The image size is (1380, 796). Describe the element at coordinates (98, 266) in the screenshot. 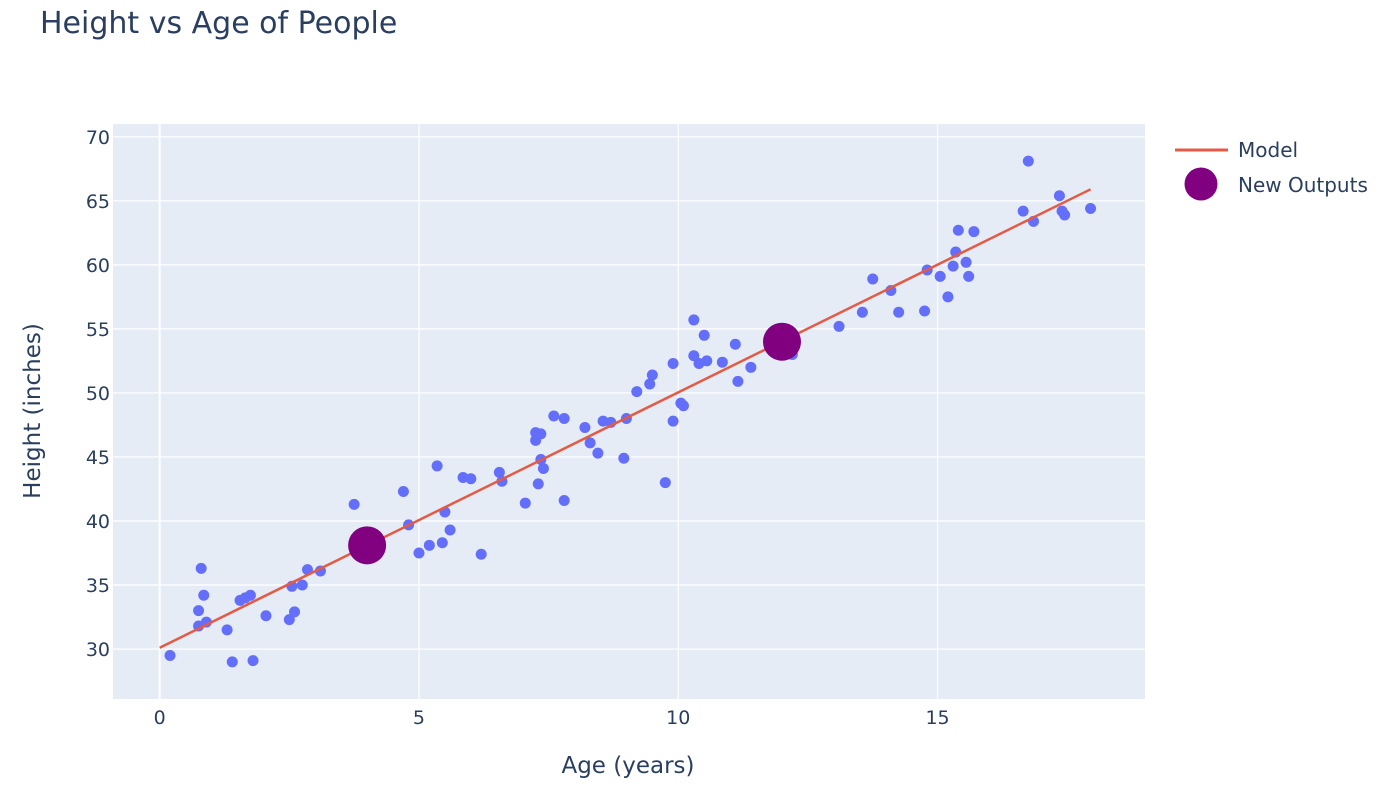

I see `y-tick-label: 60` at that location.